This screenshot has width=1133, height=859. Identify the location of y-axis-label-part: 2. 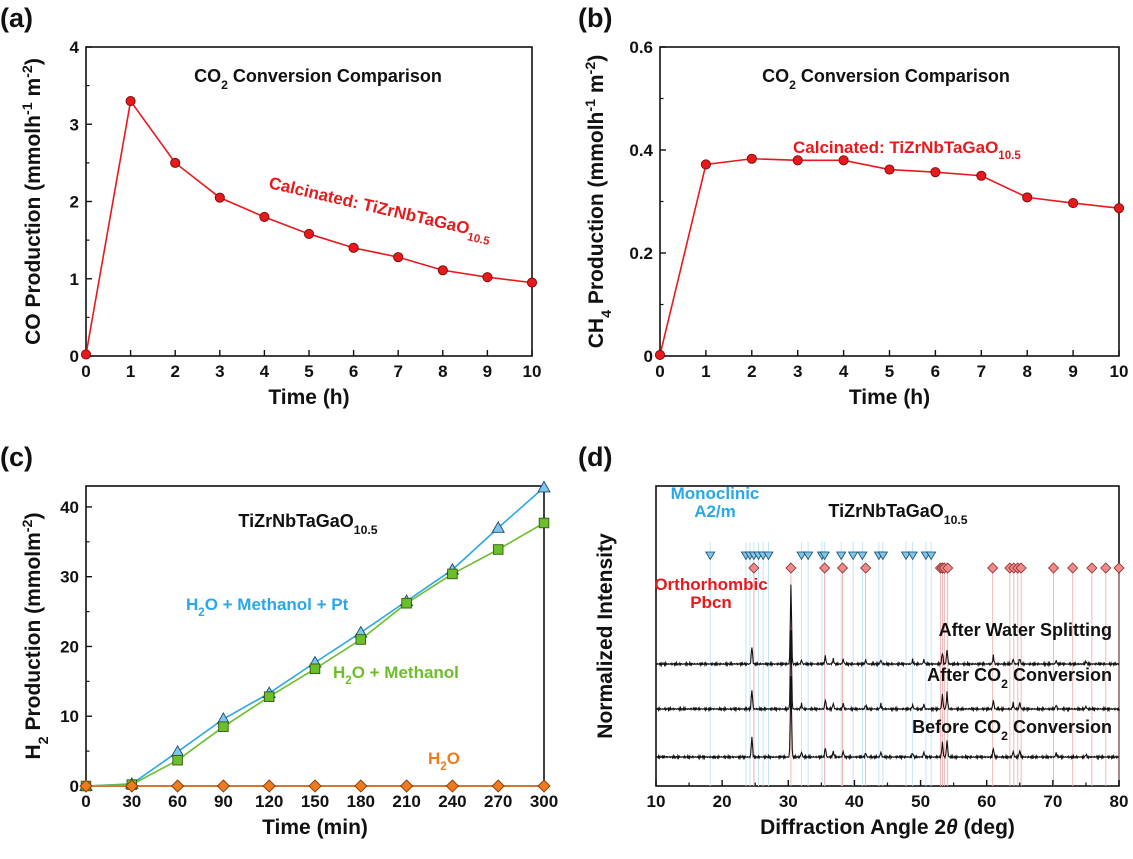
(44, 740).